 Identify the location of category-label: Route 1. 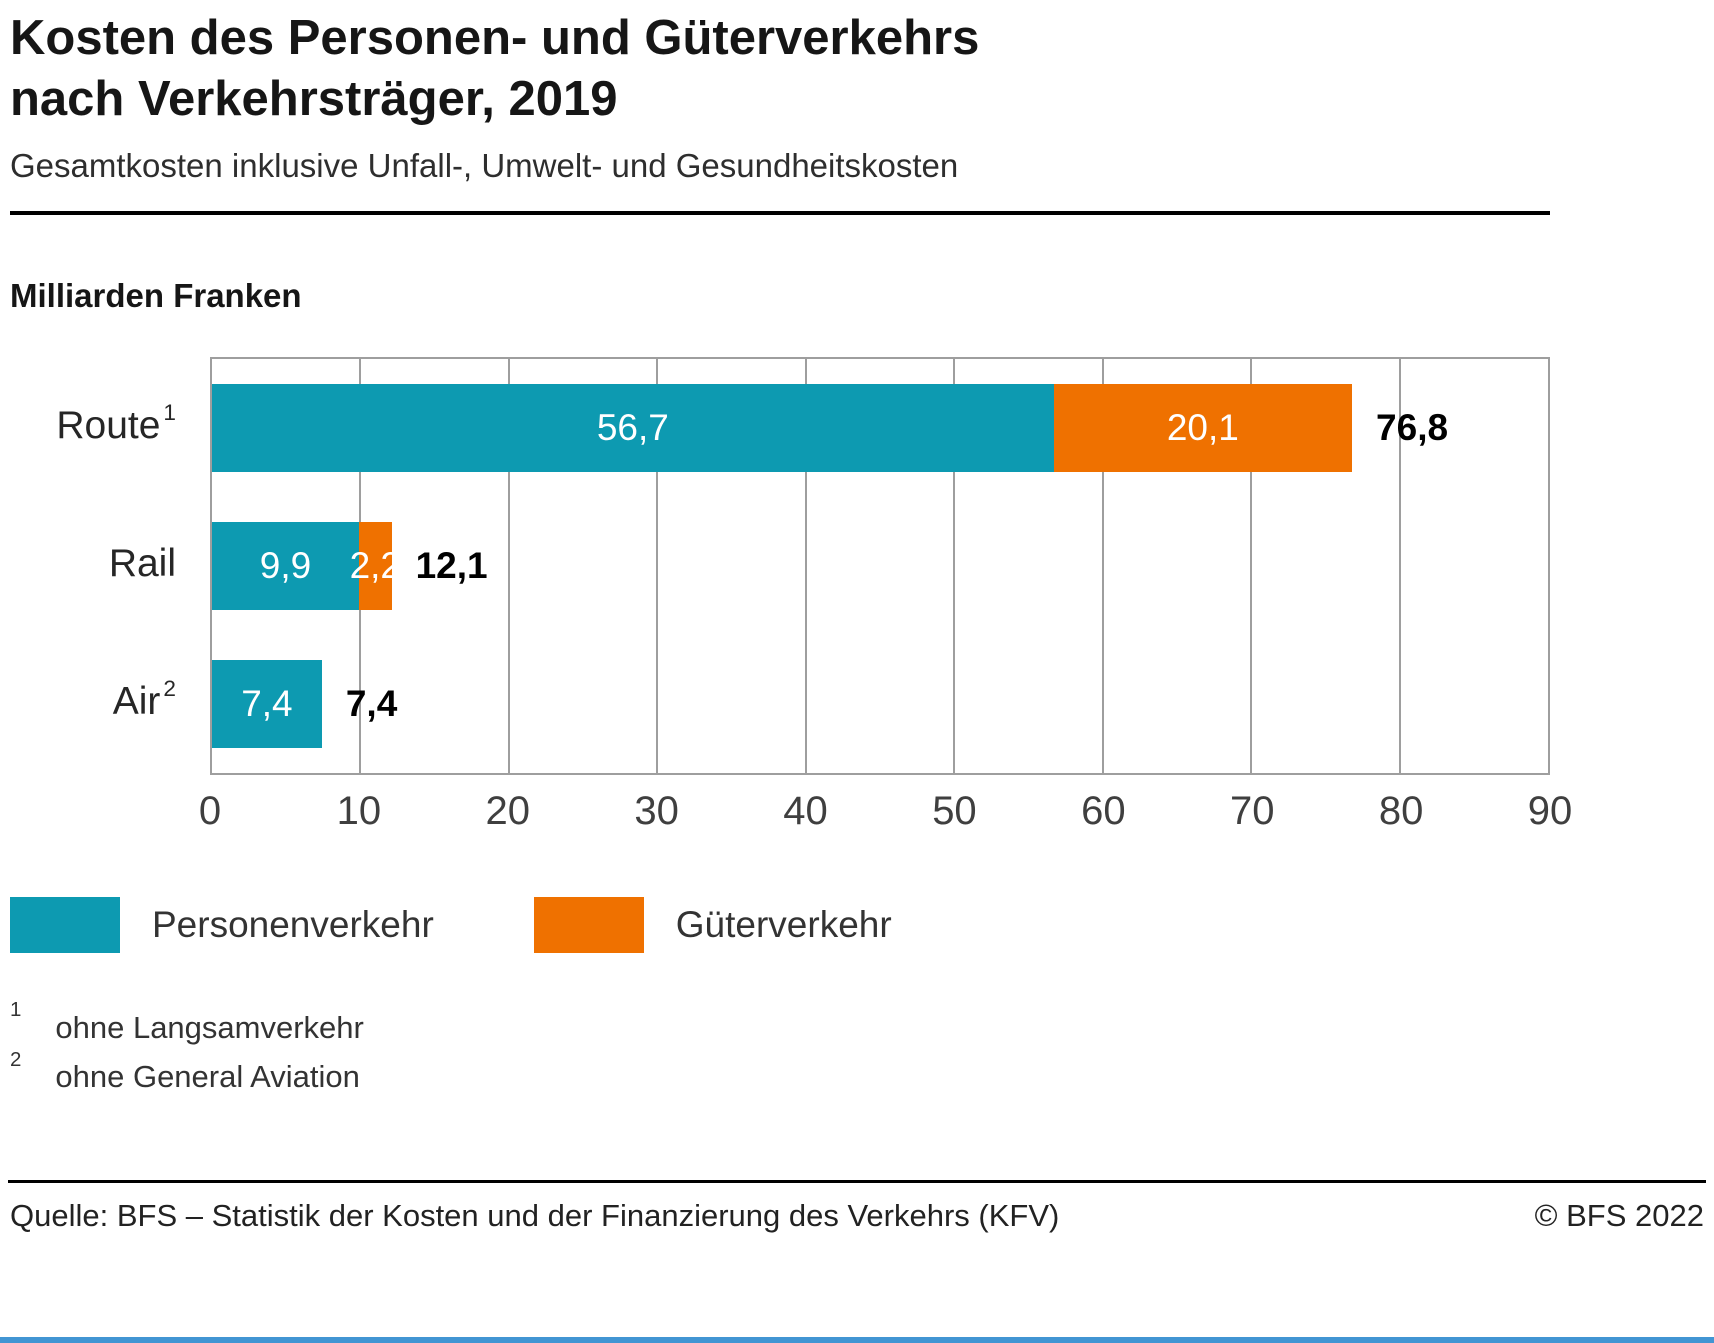
(116, 423).